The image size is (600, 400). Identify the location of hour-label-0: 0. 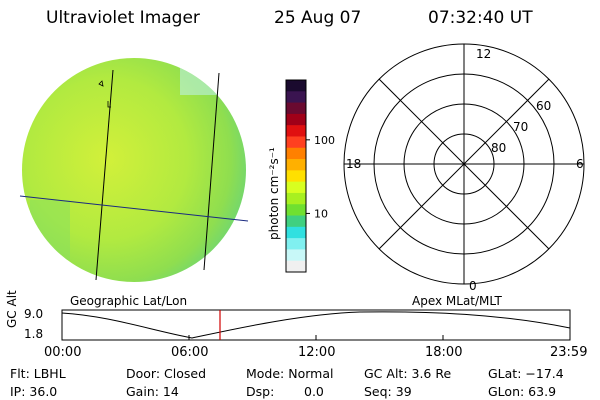
(473, 286).